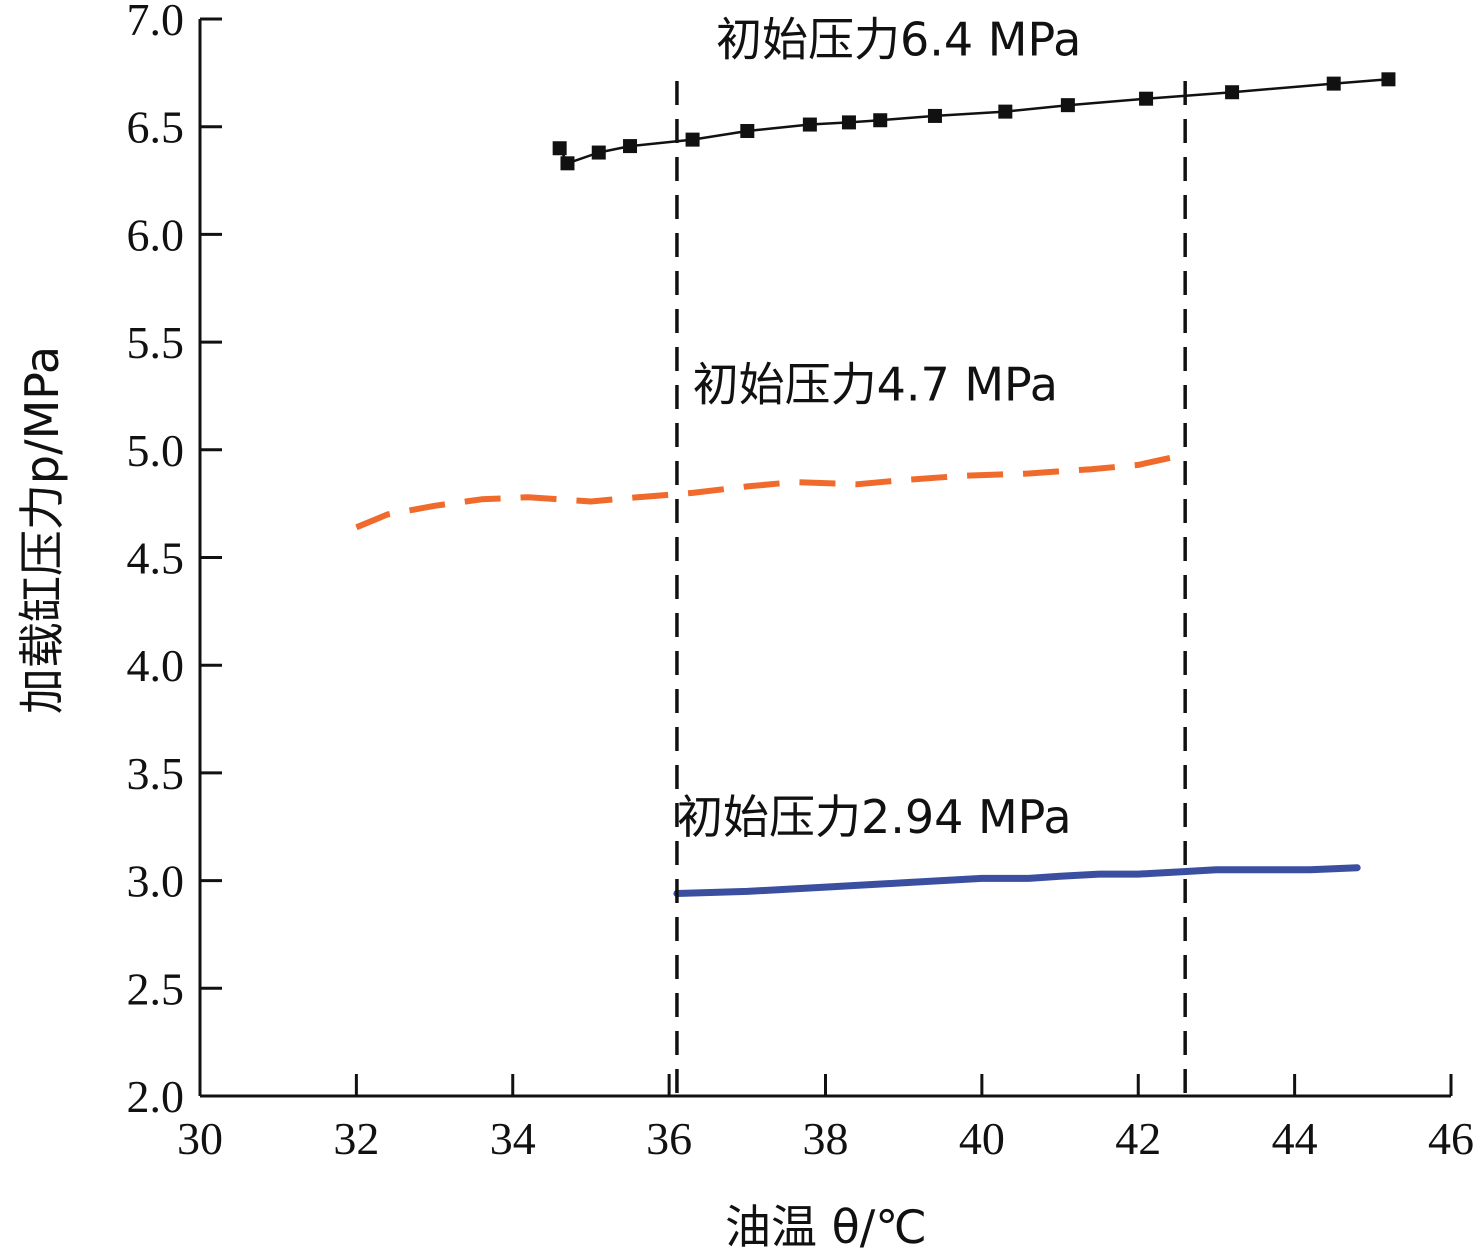 The width and height of the screenshot is (1483, 1255). What do you see at coordinates (356, 1138) in the screenshot?
I see `x-tick-label: 32` at bounding box center [356, 1138].